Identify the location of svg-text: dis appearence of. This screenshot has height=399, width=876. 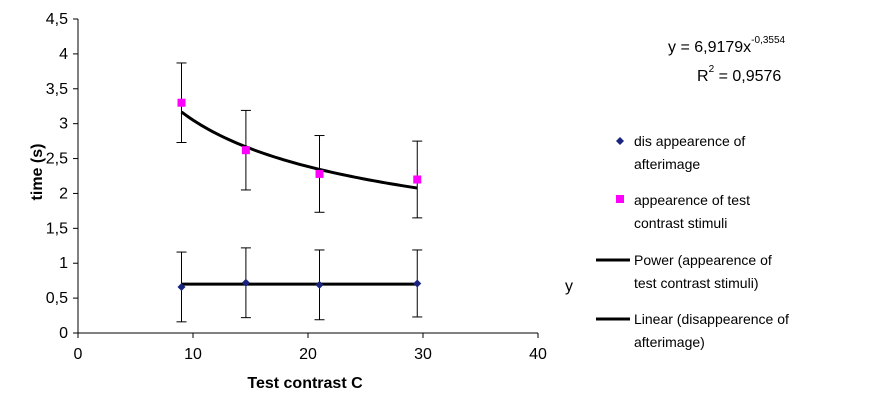
(689, 141).